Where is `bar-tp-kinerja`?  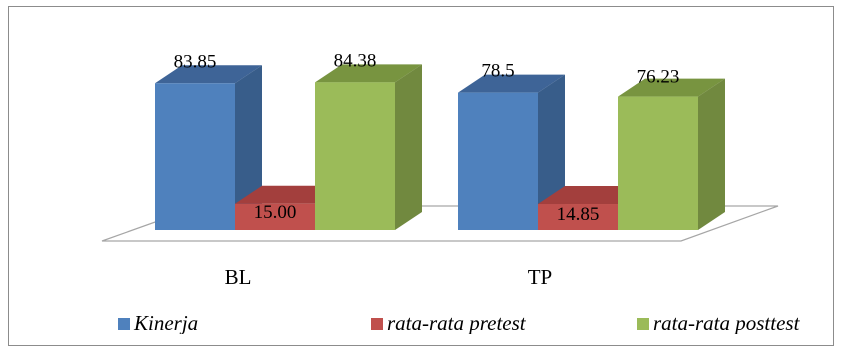
bar-tp-kinerja is located at coordinates (511, 152).